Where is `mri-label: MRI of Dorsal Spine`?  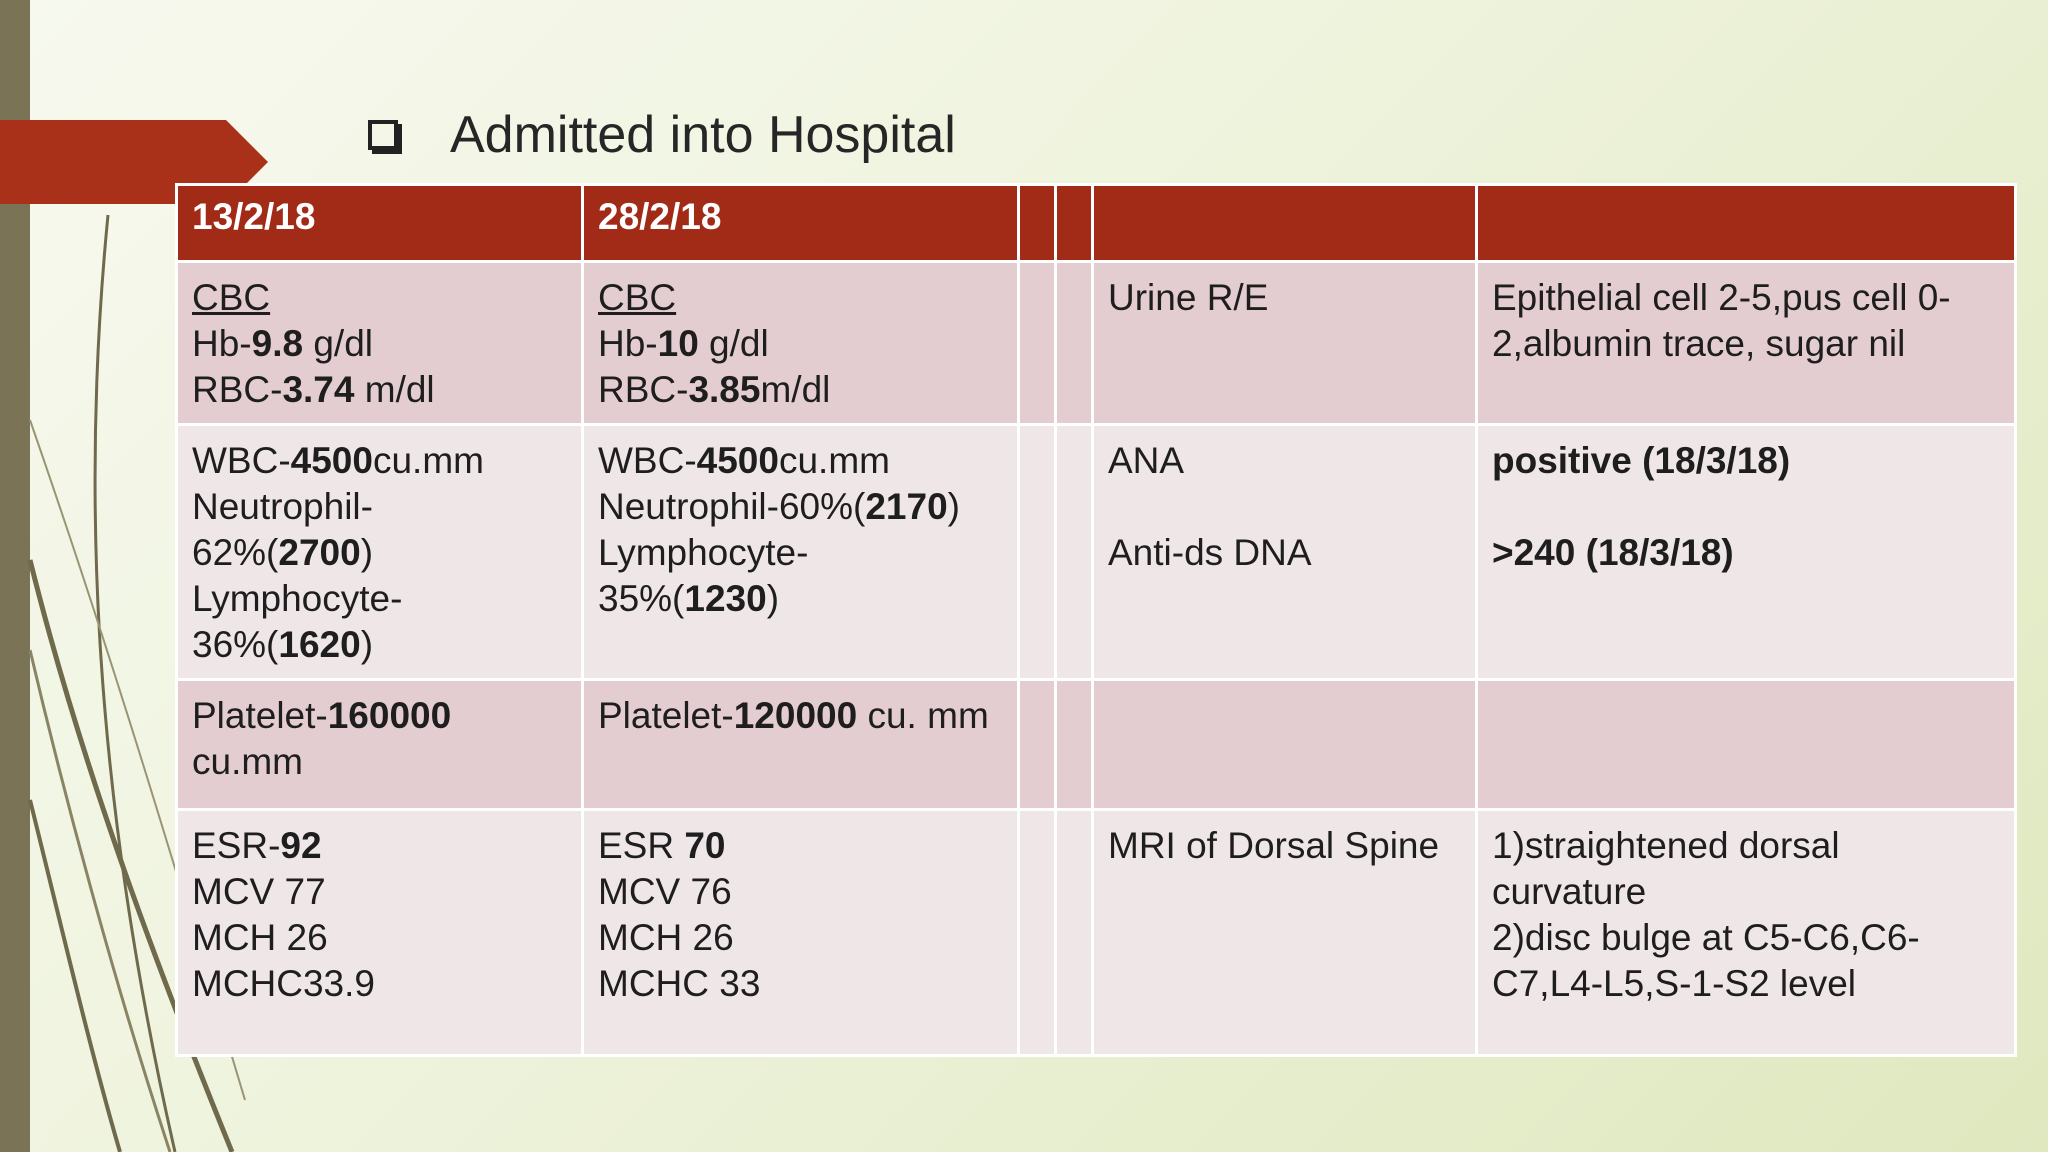
mri-label: MRI of Dorsal Spine is located at coordinates (1284, 932).